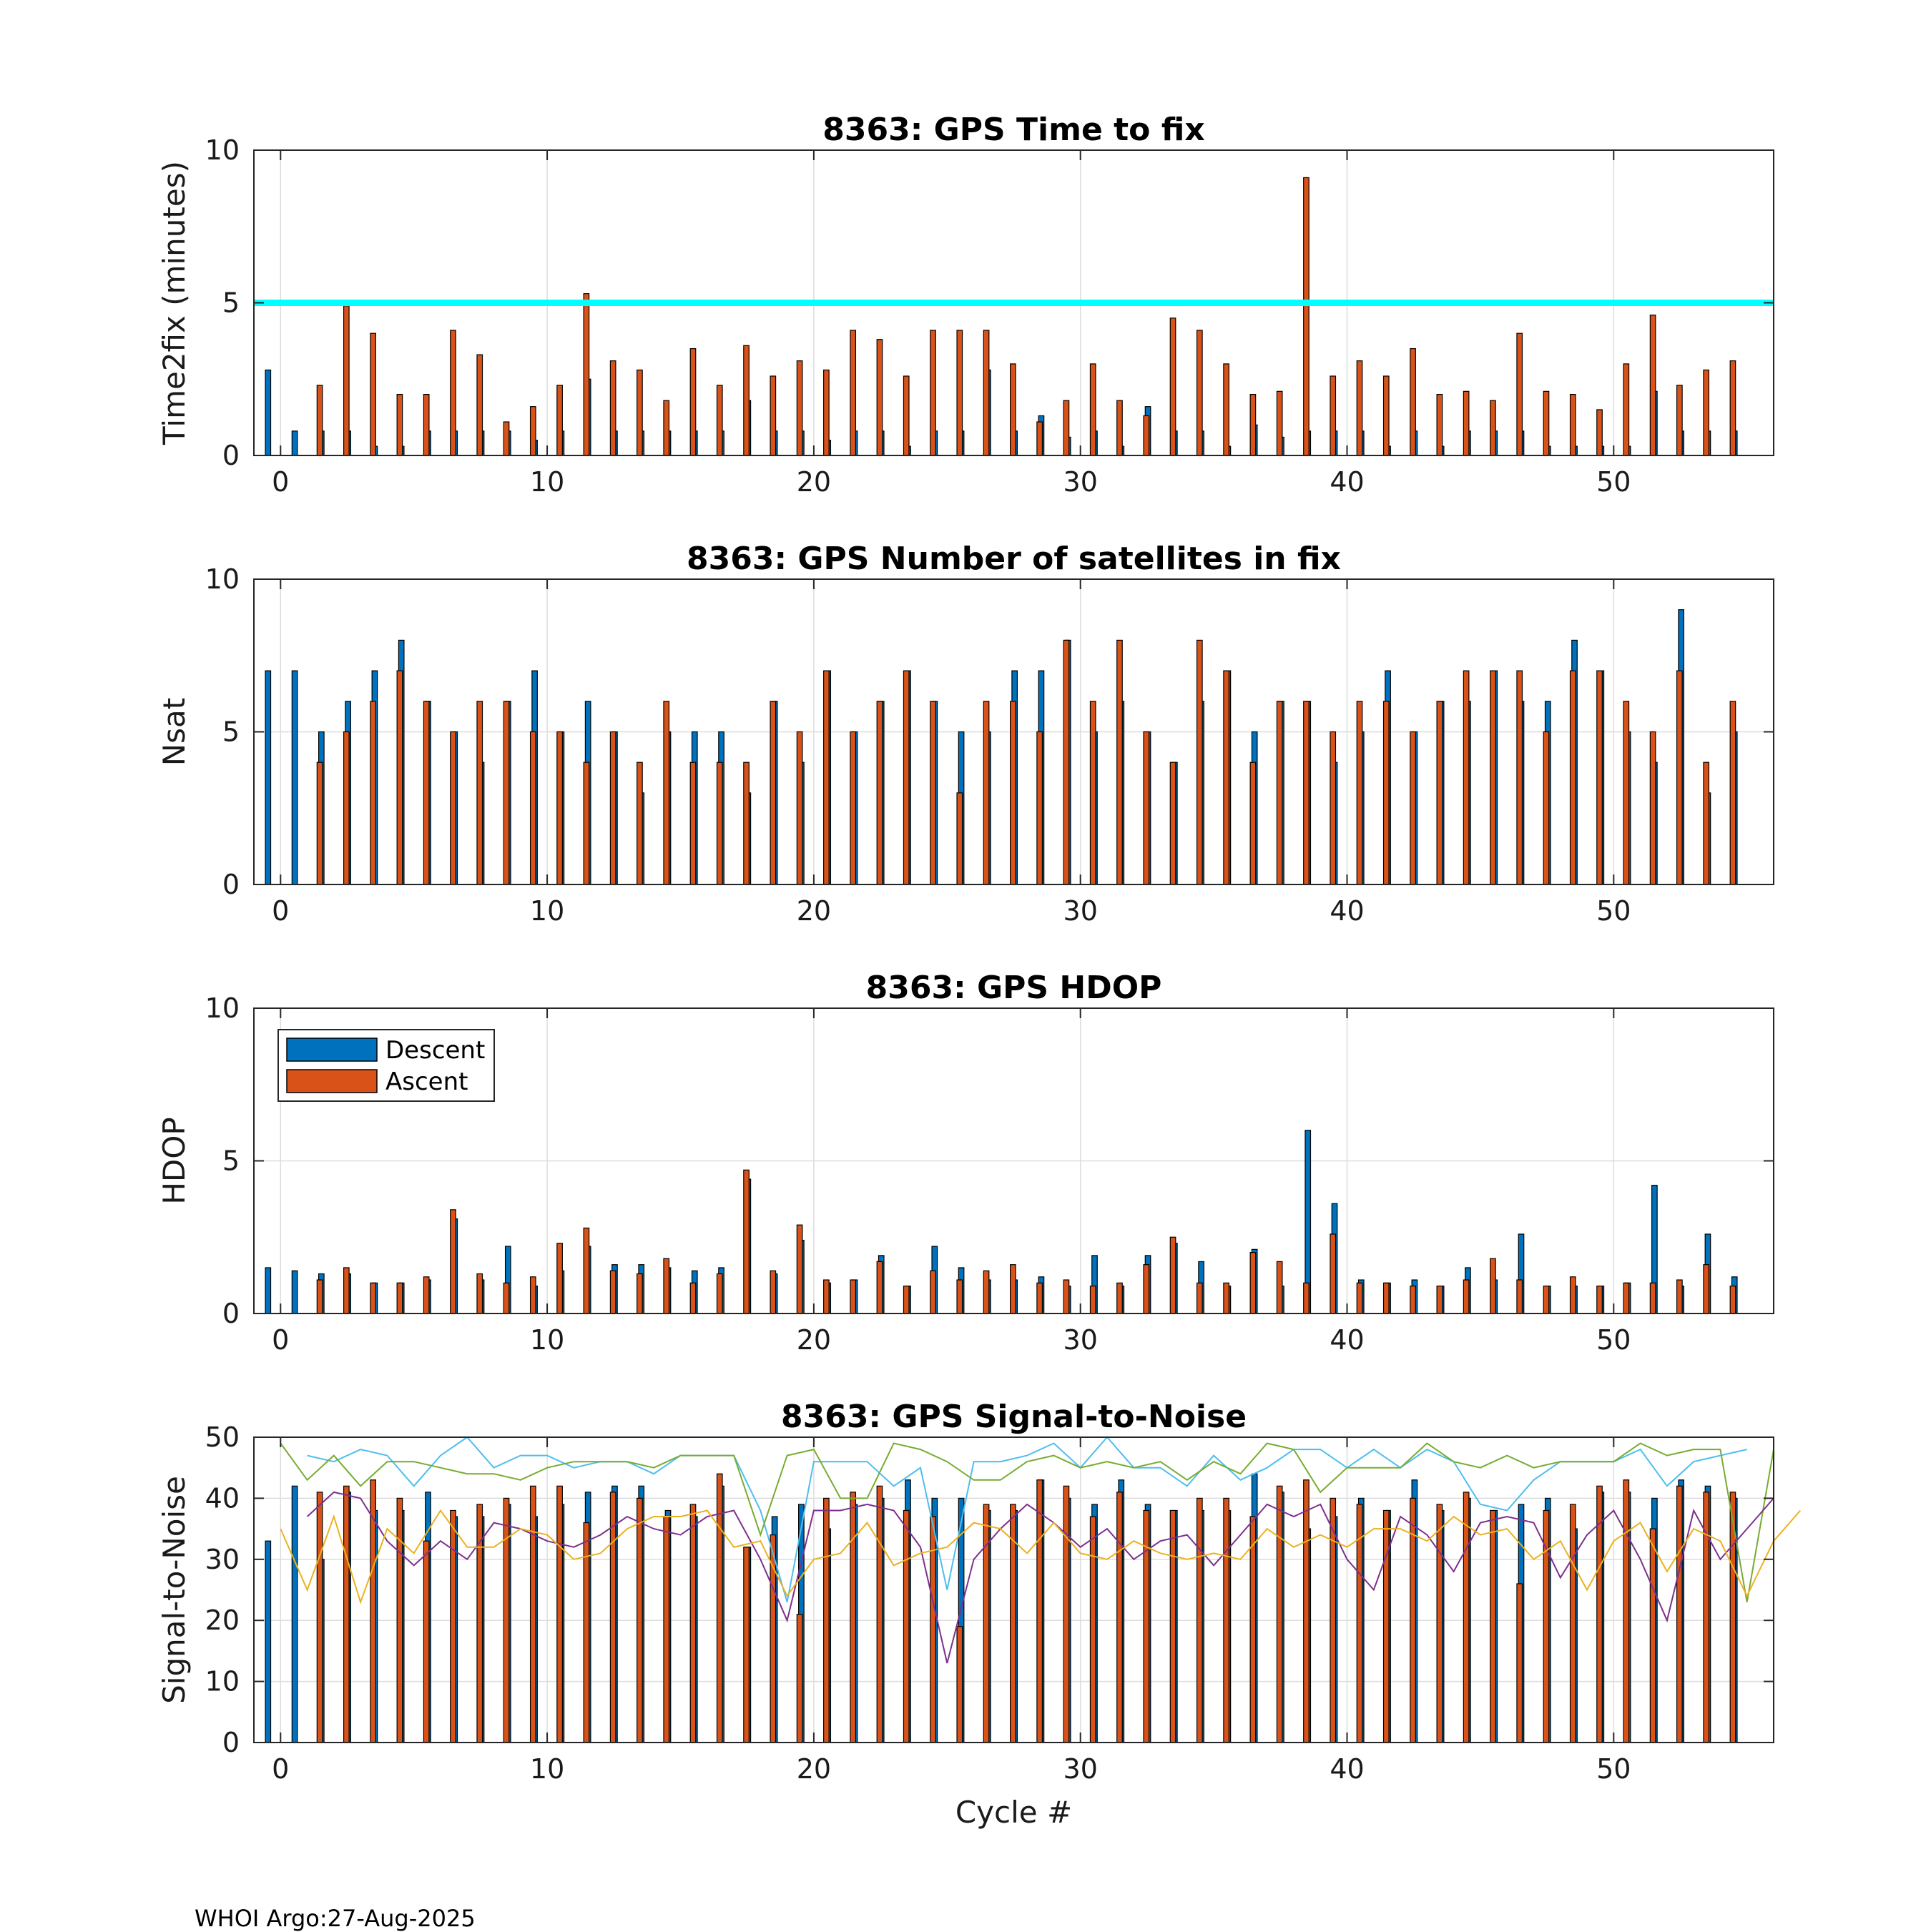 This screenshot has height=1932, width=1931. What do you see at coordinates (222, 1008) in the screenshot?
I see `y-tick-label: 10` at bounding box center [222, 1008].